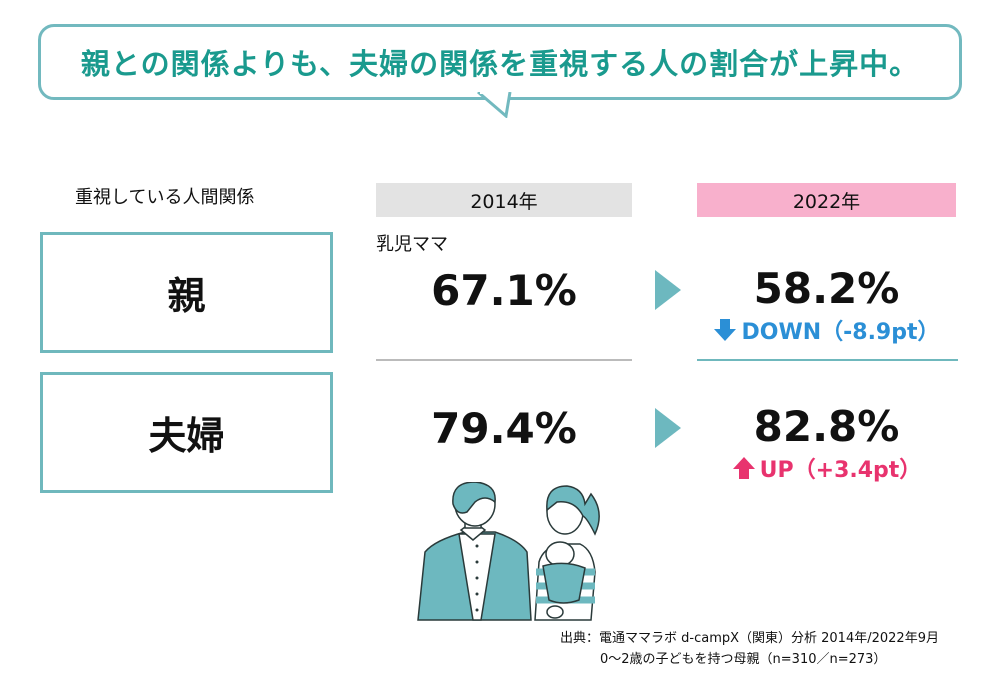 Image resolution: width=1000 pixels, height=675 pixels. I want to click on row-header-label: 重視している人間関係, so click(165, 197).